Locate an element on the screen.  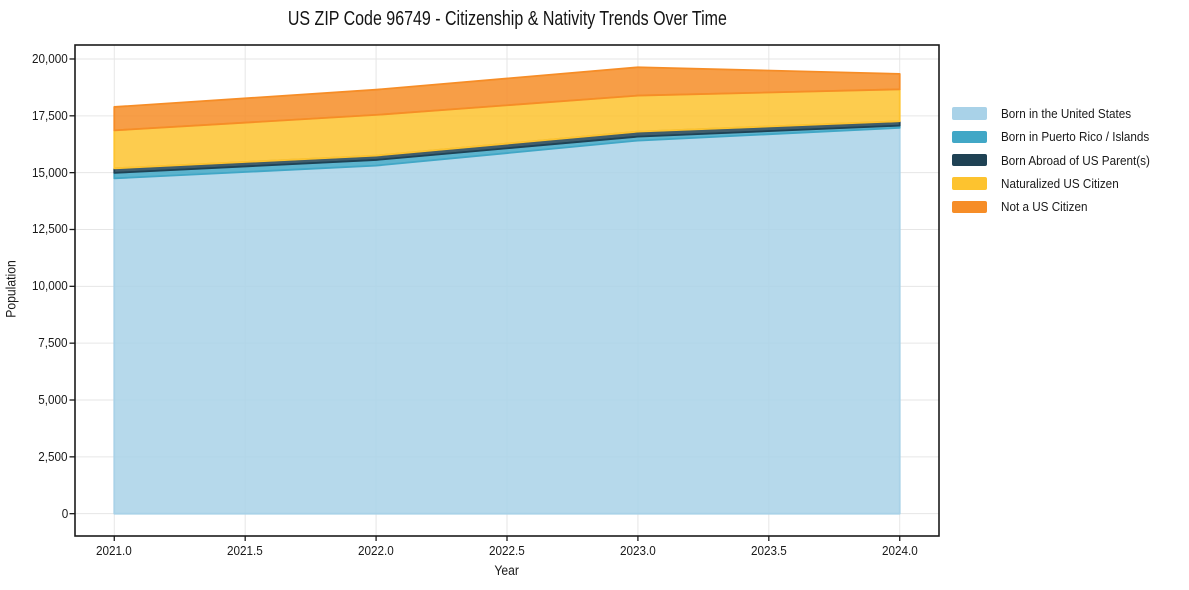
x-tick-label: 2022.5 is located at coordinates (507, 550).